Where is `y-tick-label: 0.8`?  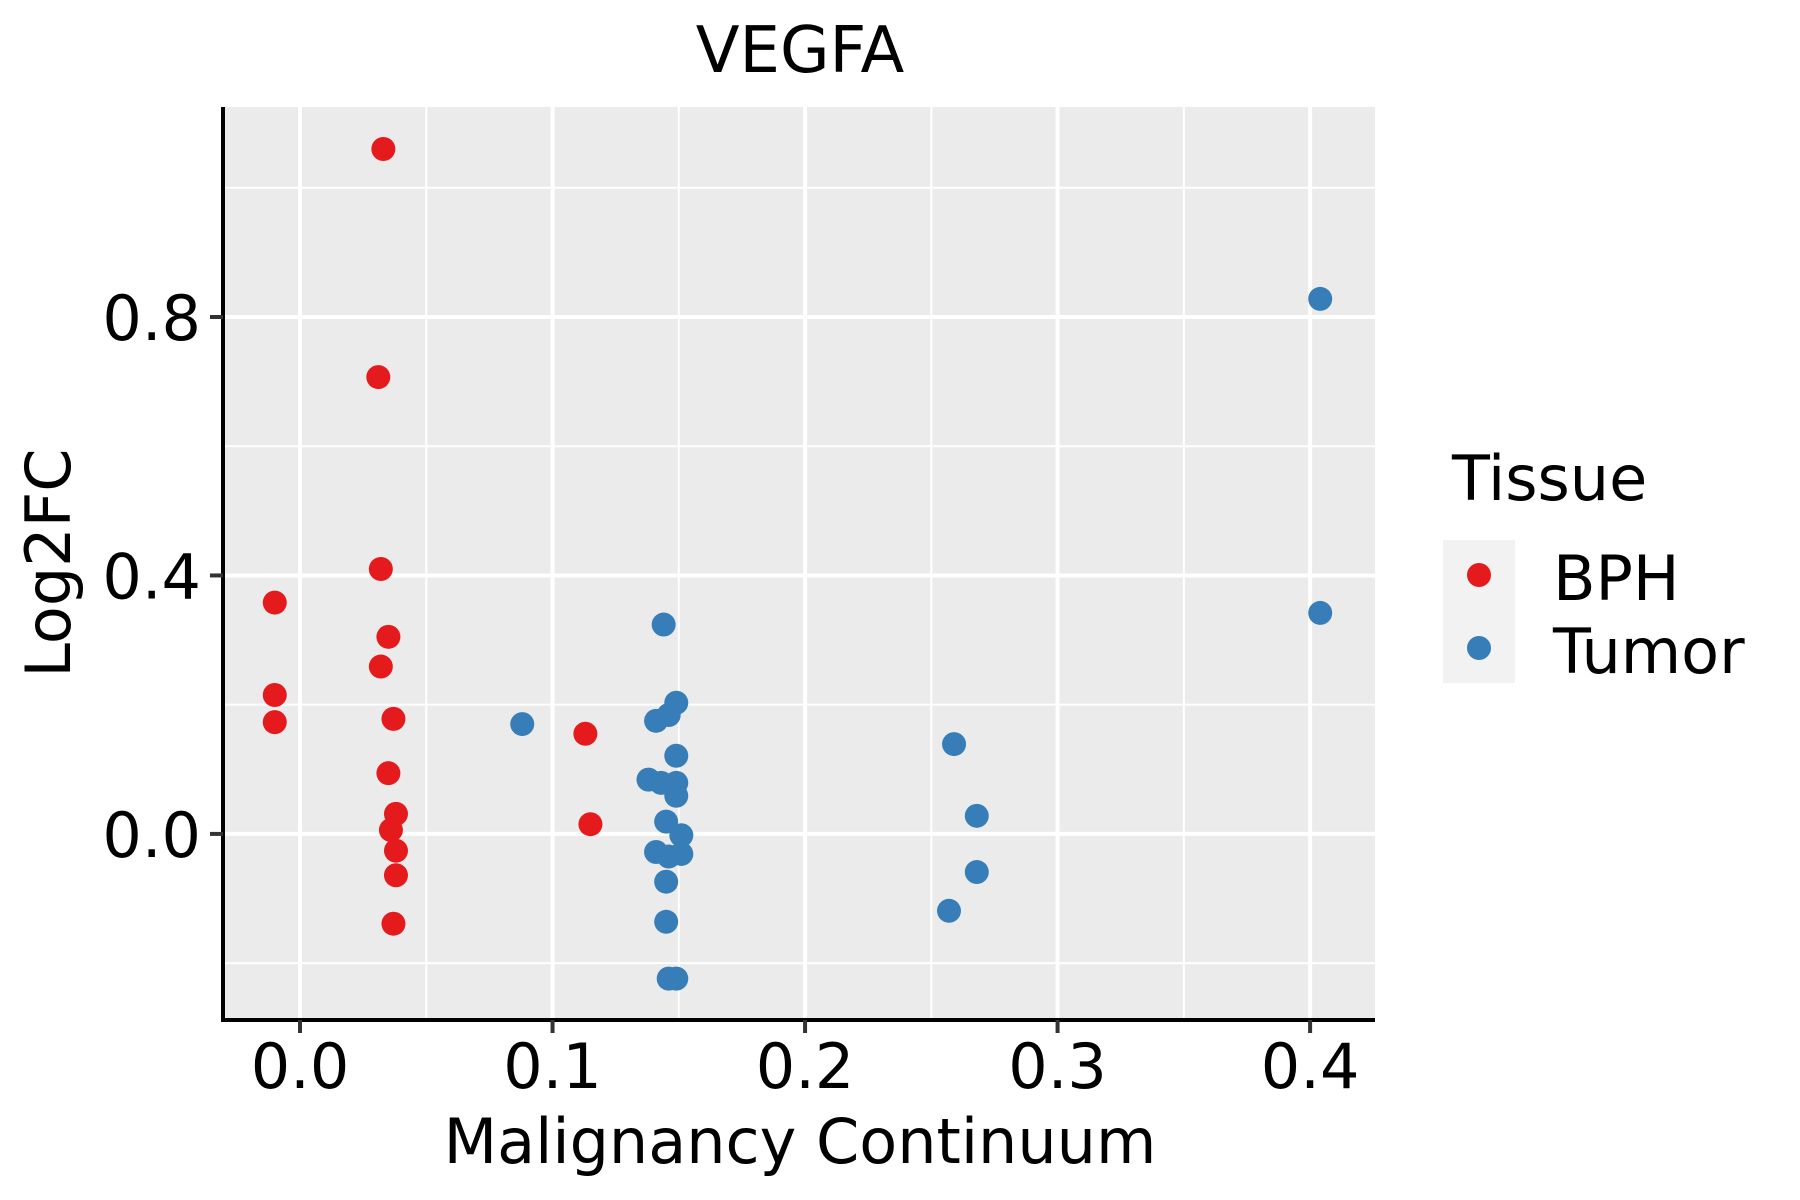
y-tick-label: 0.8 is located at coordinates (151, 318).